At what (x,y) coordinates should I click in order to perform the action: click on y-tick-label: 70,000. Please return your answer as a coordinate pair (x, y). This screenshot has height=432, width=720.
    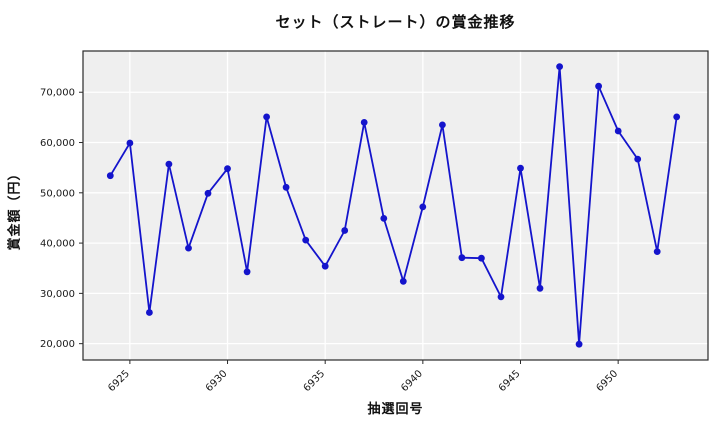
    Looking at the image, I should click on (57, 93).